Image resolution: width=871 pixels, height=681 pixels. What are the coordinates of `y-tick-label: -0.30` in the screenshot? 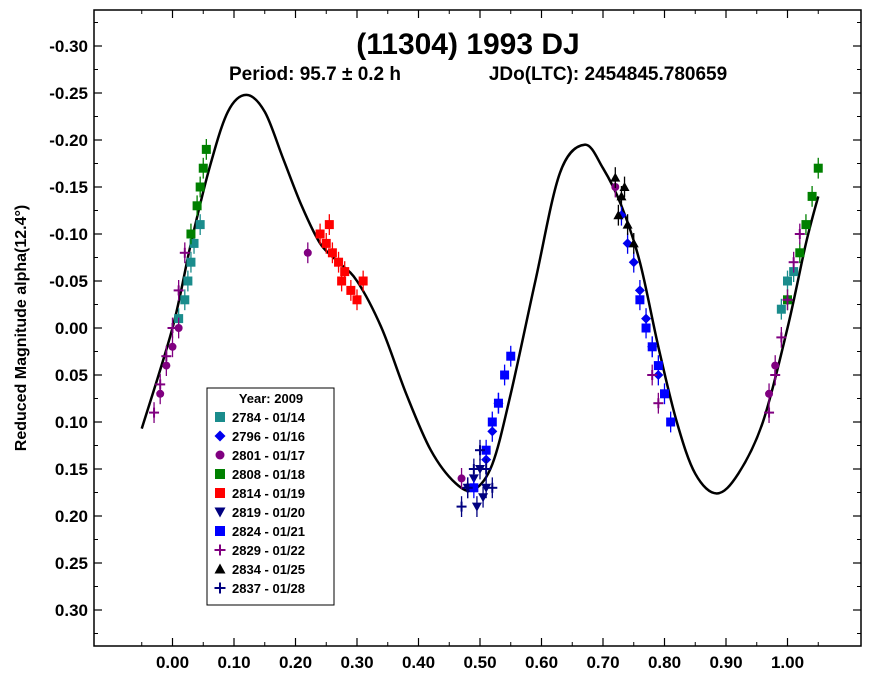 It's located at (68, 46).